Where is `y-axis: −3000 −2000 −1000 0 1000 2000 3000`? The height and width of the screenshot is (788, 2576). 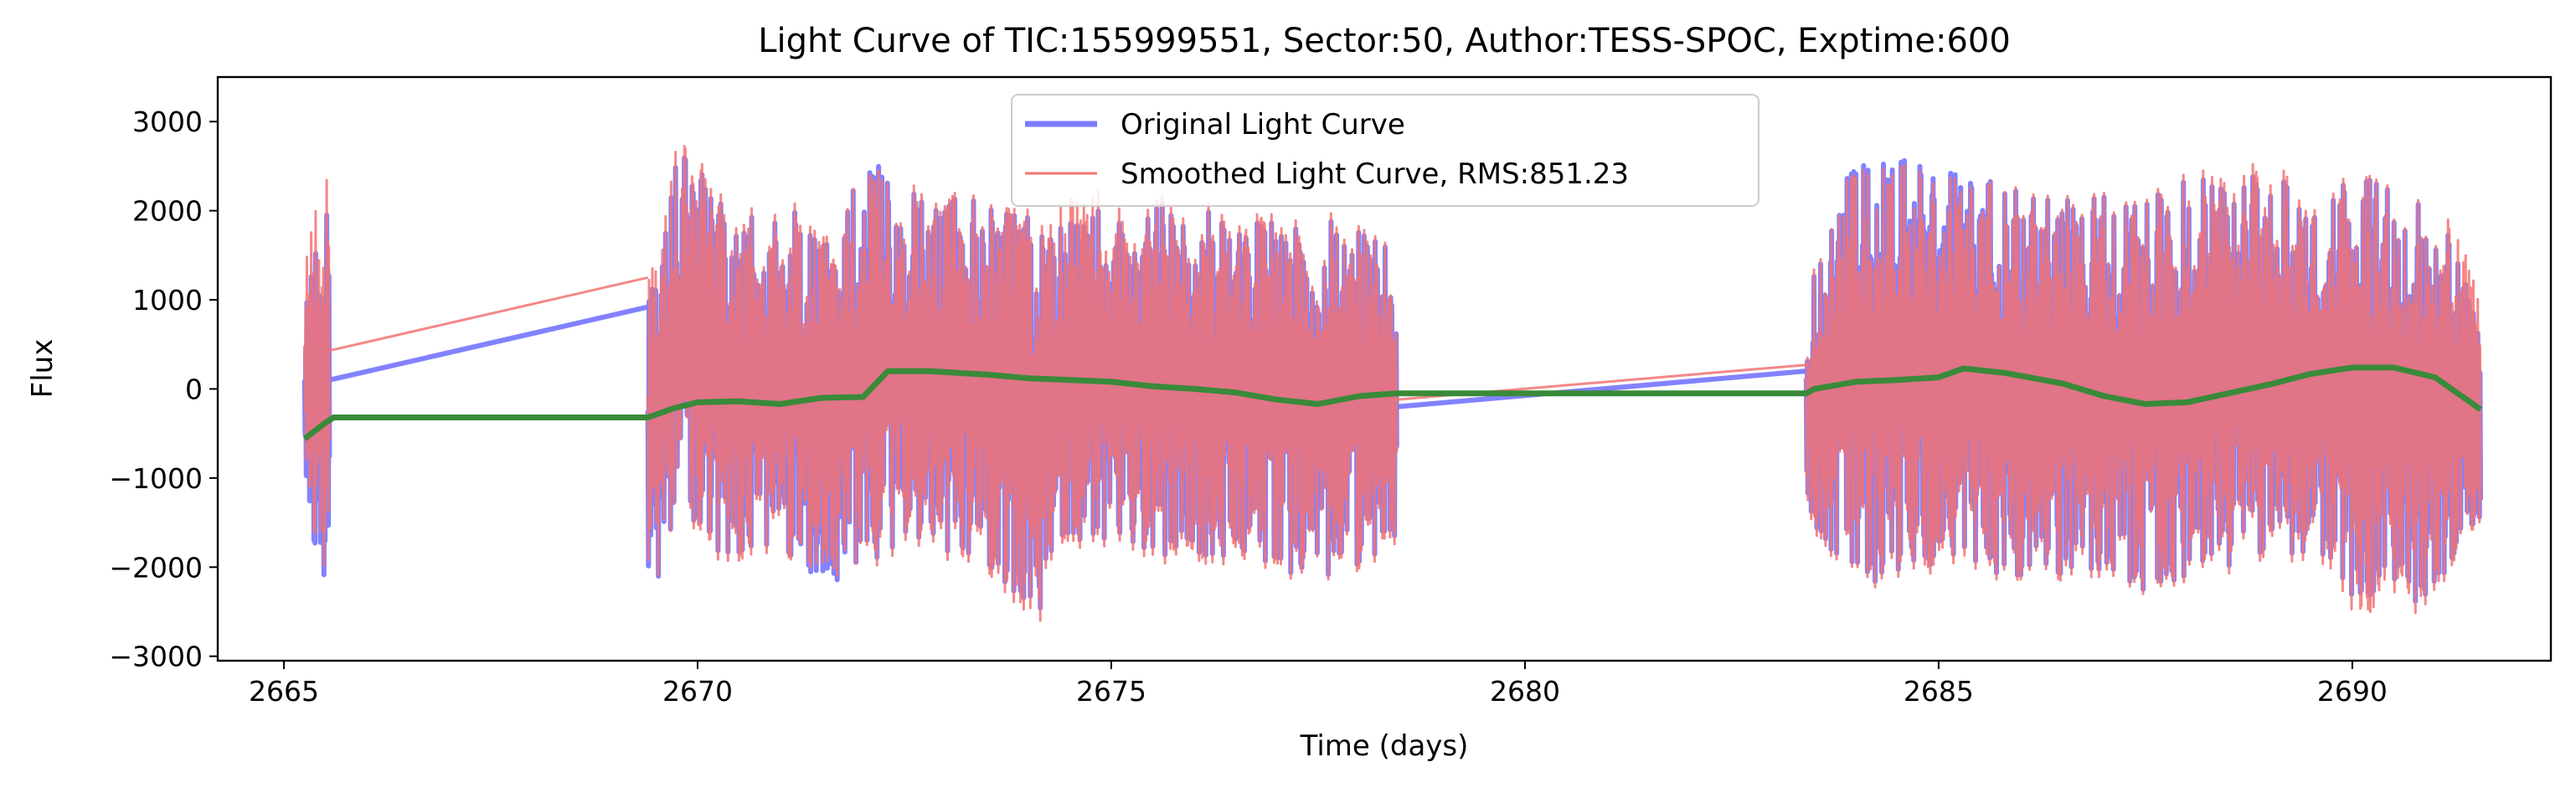
y-axis: −3000 −2000 −1000 0 1000 2000 3000 is located at coordinates (163, 389).